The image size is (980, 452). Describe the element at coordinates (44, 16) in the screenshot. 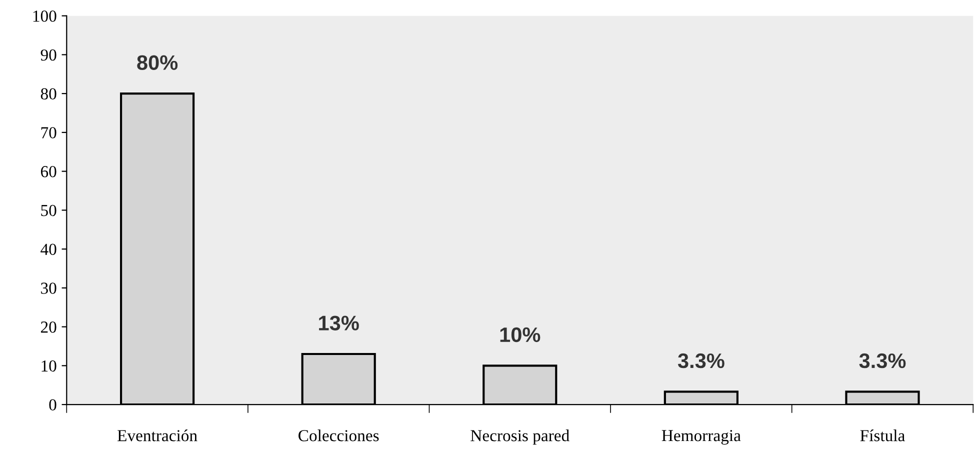

I see `y-tick-label: 100` at that location.